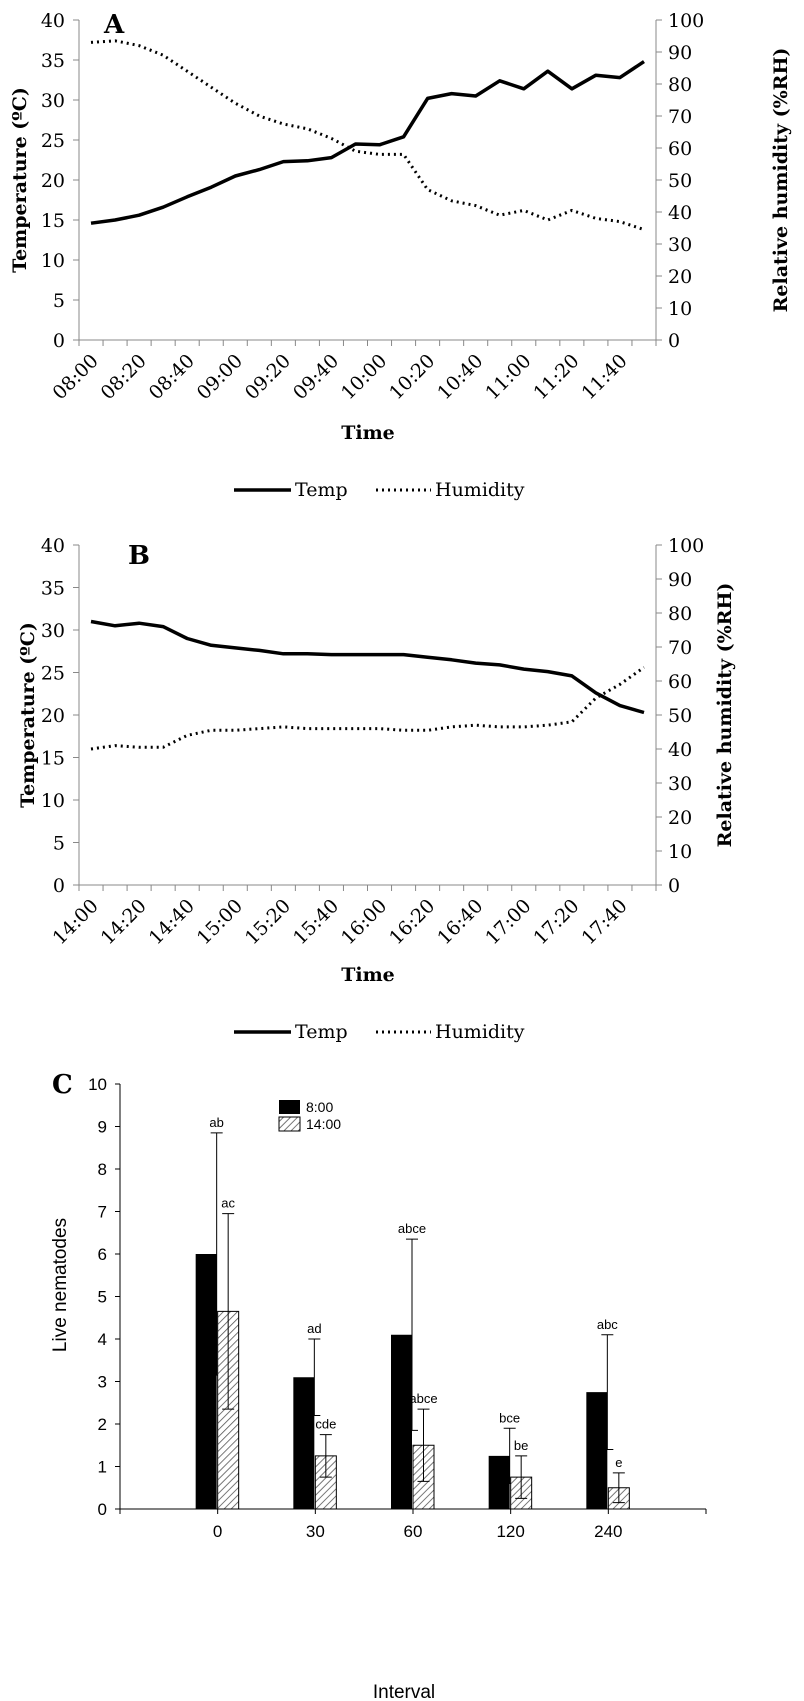  I want to click on panel-b-x-tick-label: 15:40, so click(316, 922).